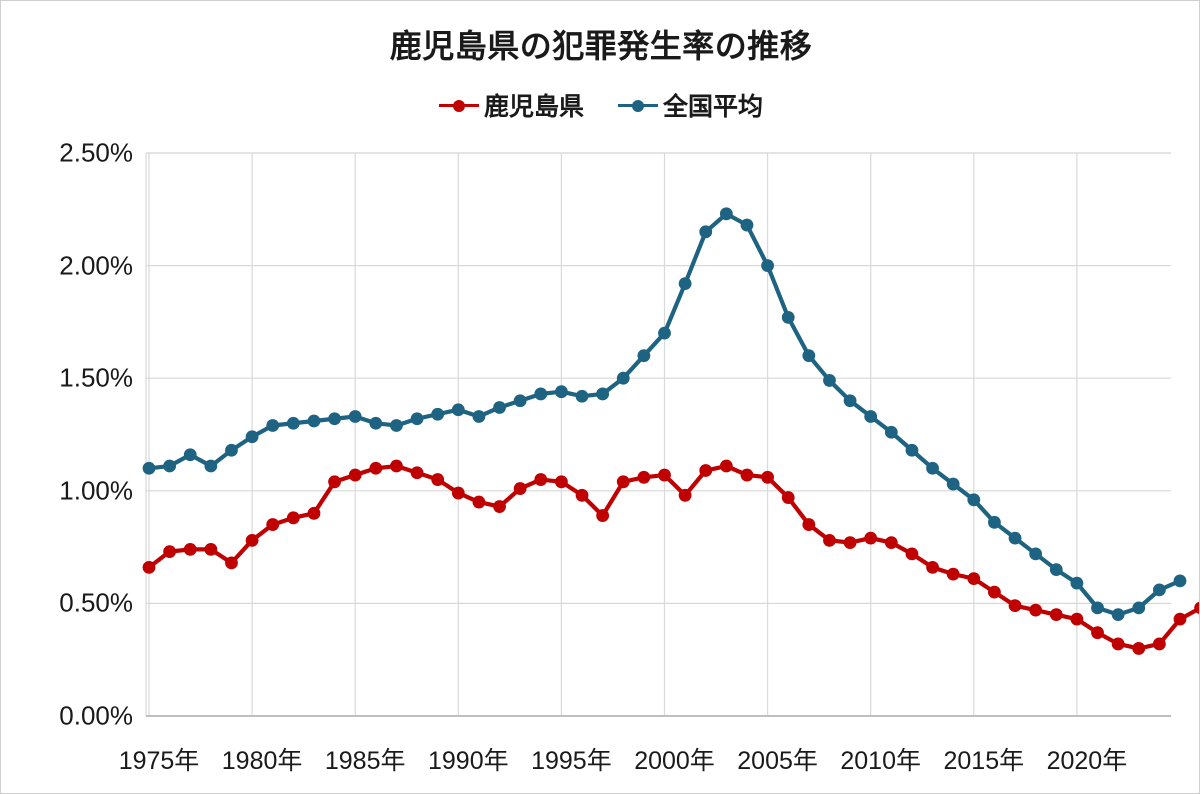  Describe the element at coordinates (533, 107) in the screenshot. I see `legend-label-kagoshima: 鹿児島県` at that location.